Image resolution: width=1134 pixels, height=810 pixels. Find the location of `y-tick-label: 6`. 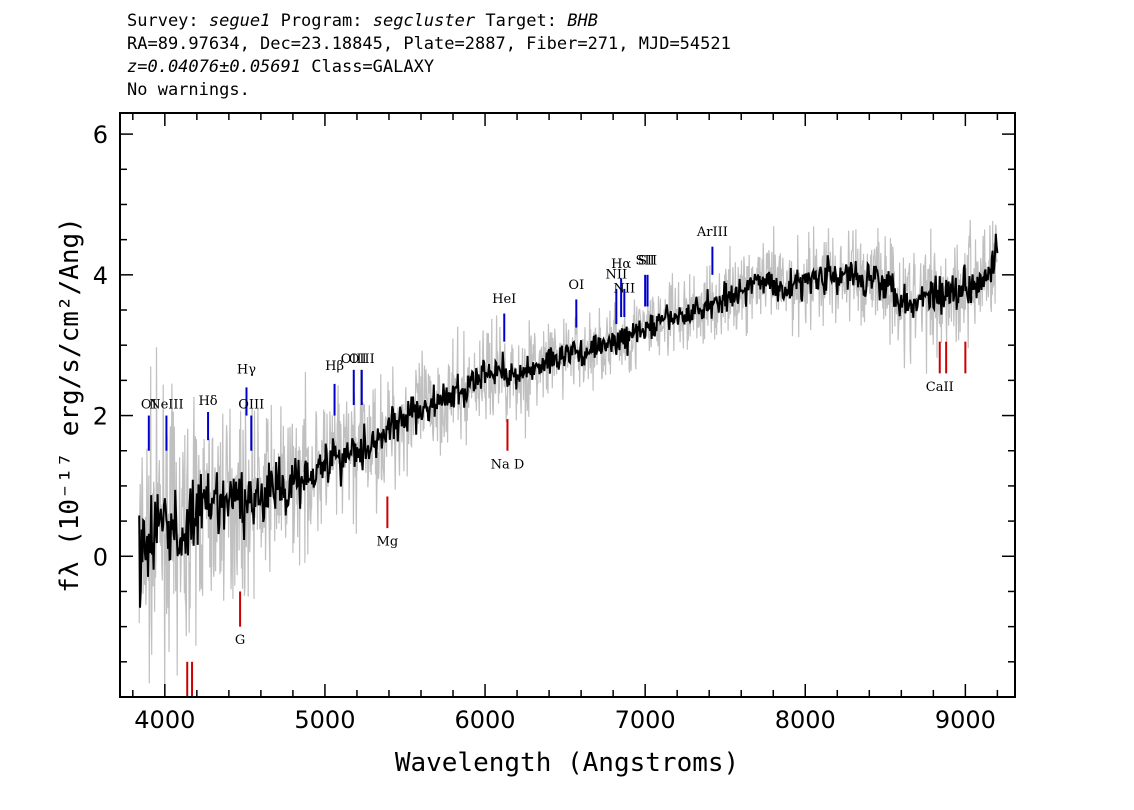

y-tick-label: 6 is located at coordinates (100, 135).